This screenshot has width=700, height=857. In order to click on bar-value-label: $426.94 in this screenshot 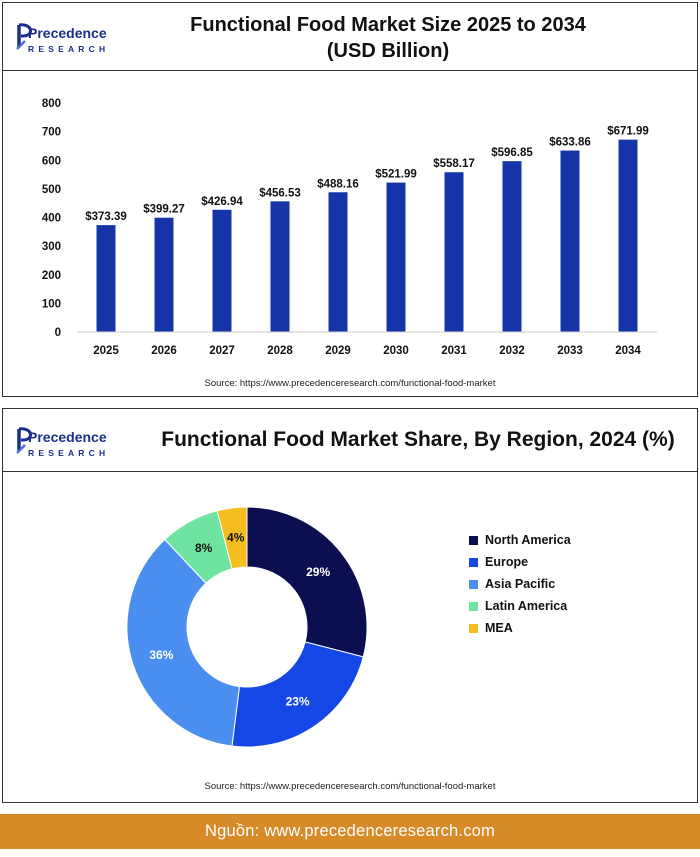, I will do `click(222, 202)`.